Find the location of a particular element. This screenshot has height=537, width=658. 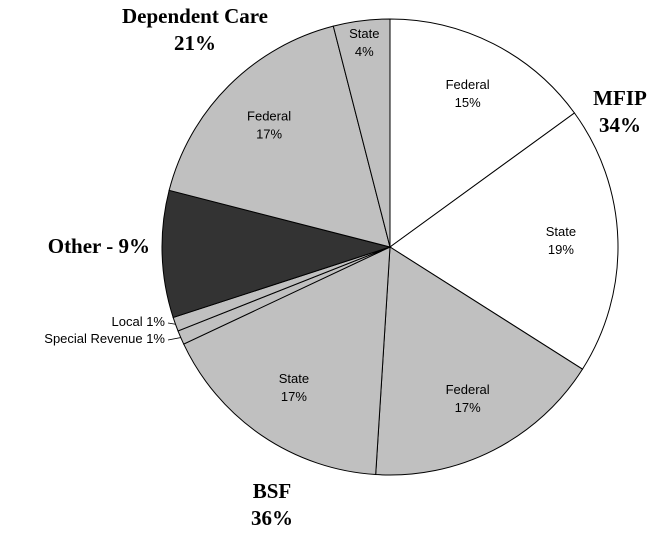

slice-category: Local is located at coordinates (127, 321).